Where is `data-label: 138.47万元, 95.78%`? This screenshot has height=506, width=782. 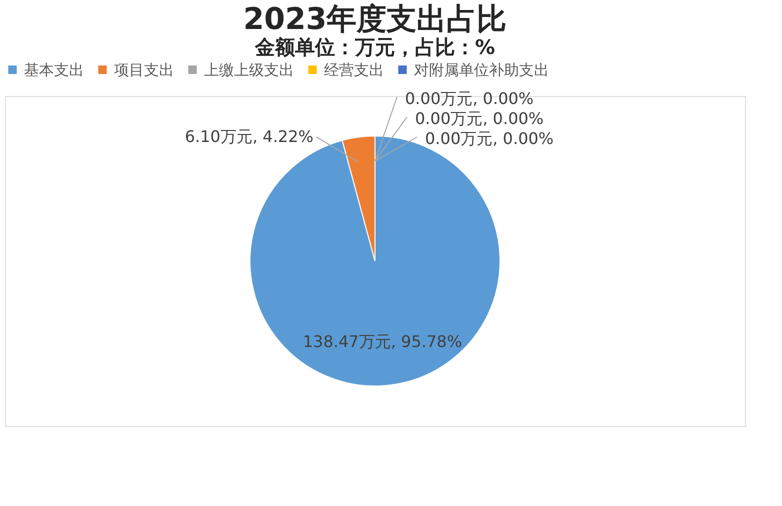 data-label: 138.47万元, 95.78% is located at coordinates (382, 341).